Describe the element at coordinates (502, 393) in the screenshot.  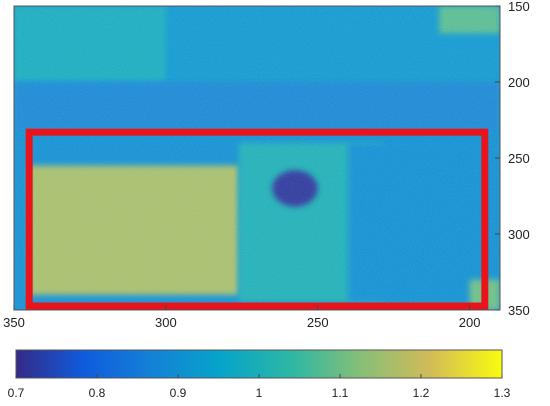
I see `colorbar-tick-label: 1.3` at that location.